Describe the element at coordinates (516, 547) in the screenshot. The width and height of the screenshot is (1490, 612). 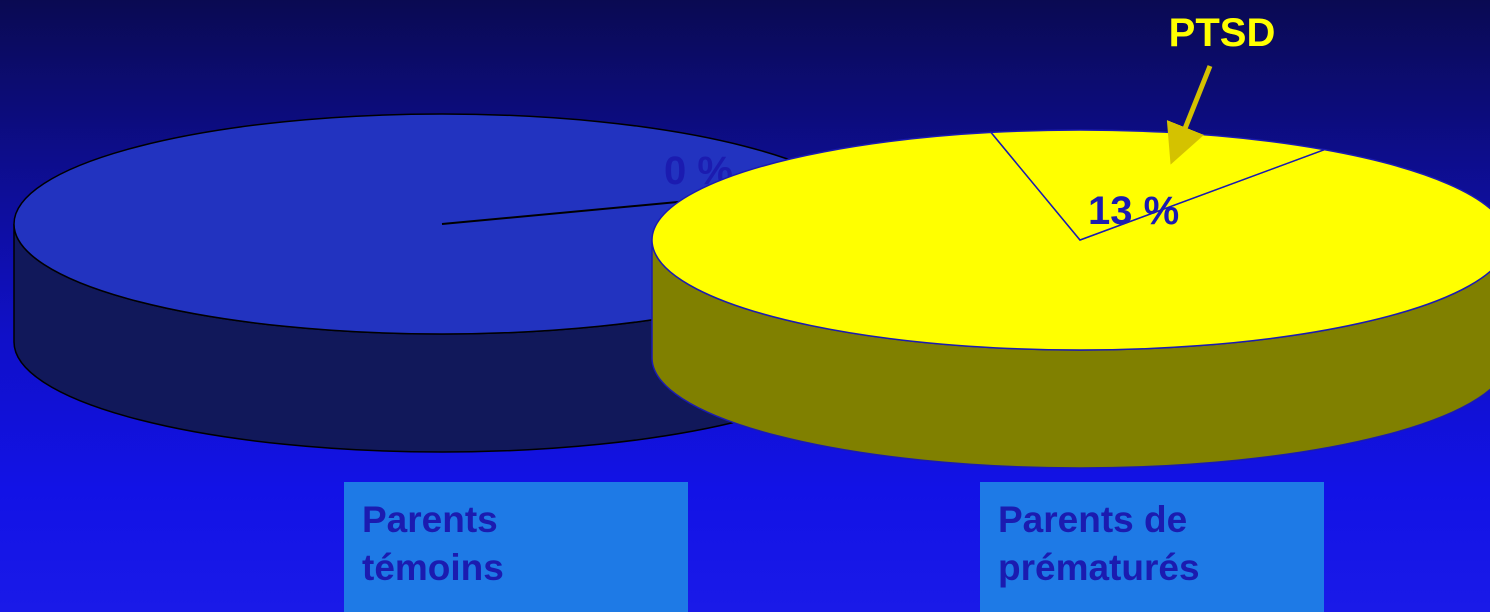
I see `caption-parents-temoins: Parents témoins` at that location.